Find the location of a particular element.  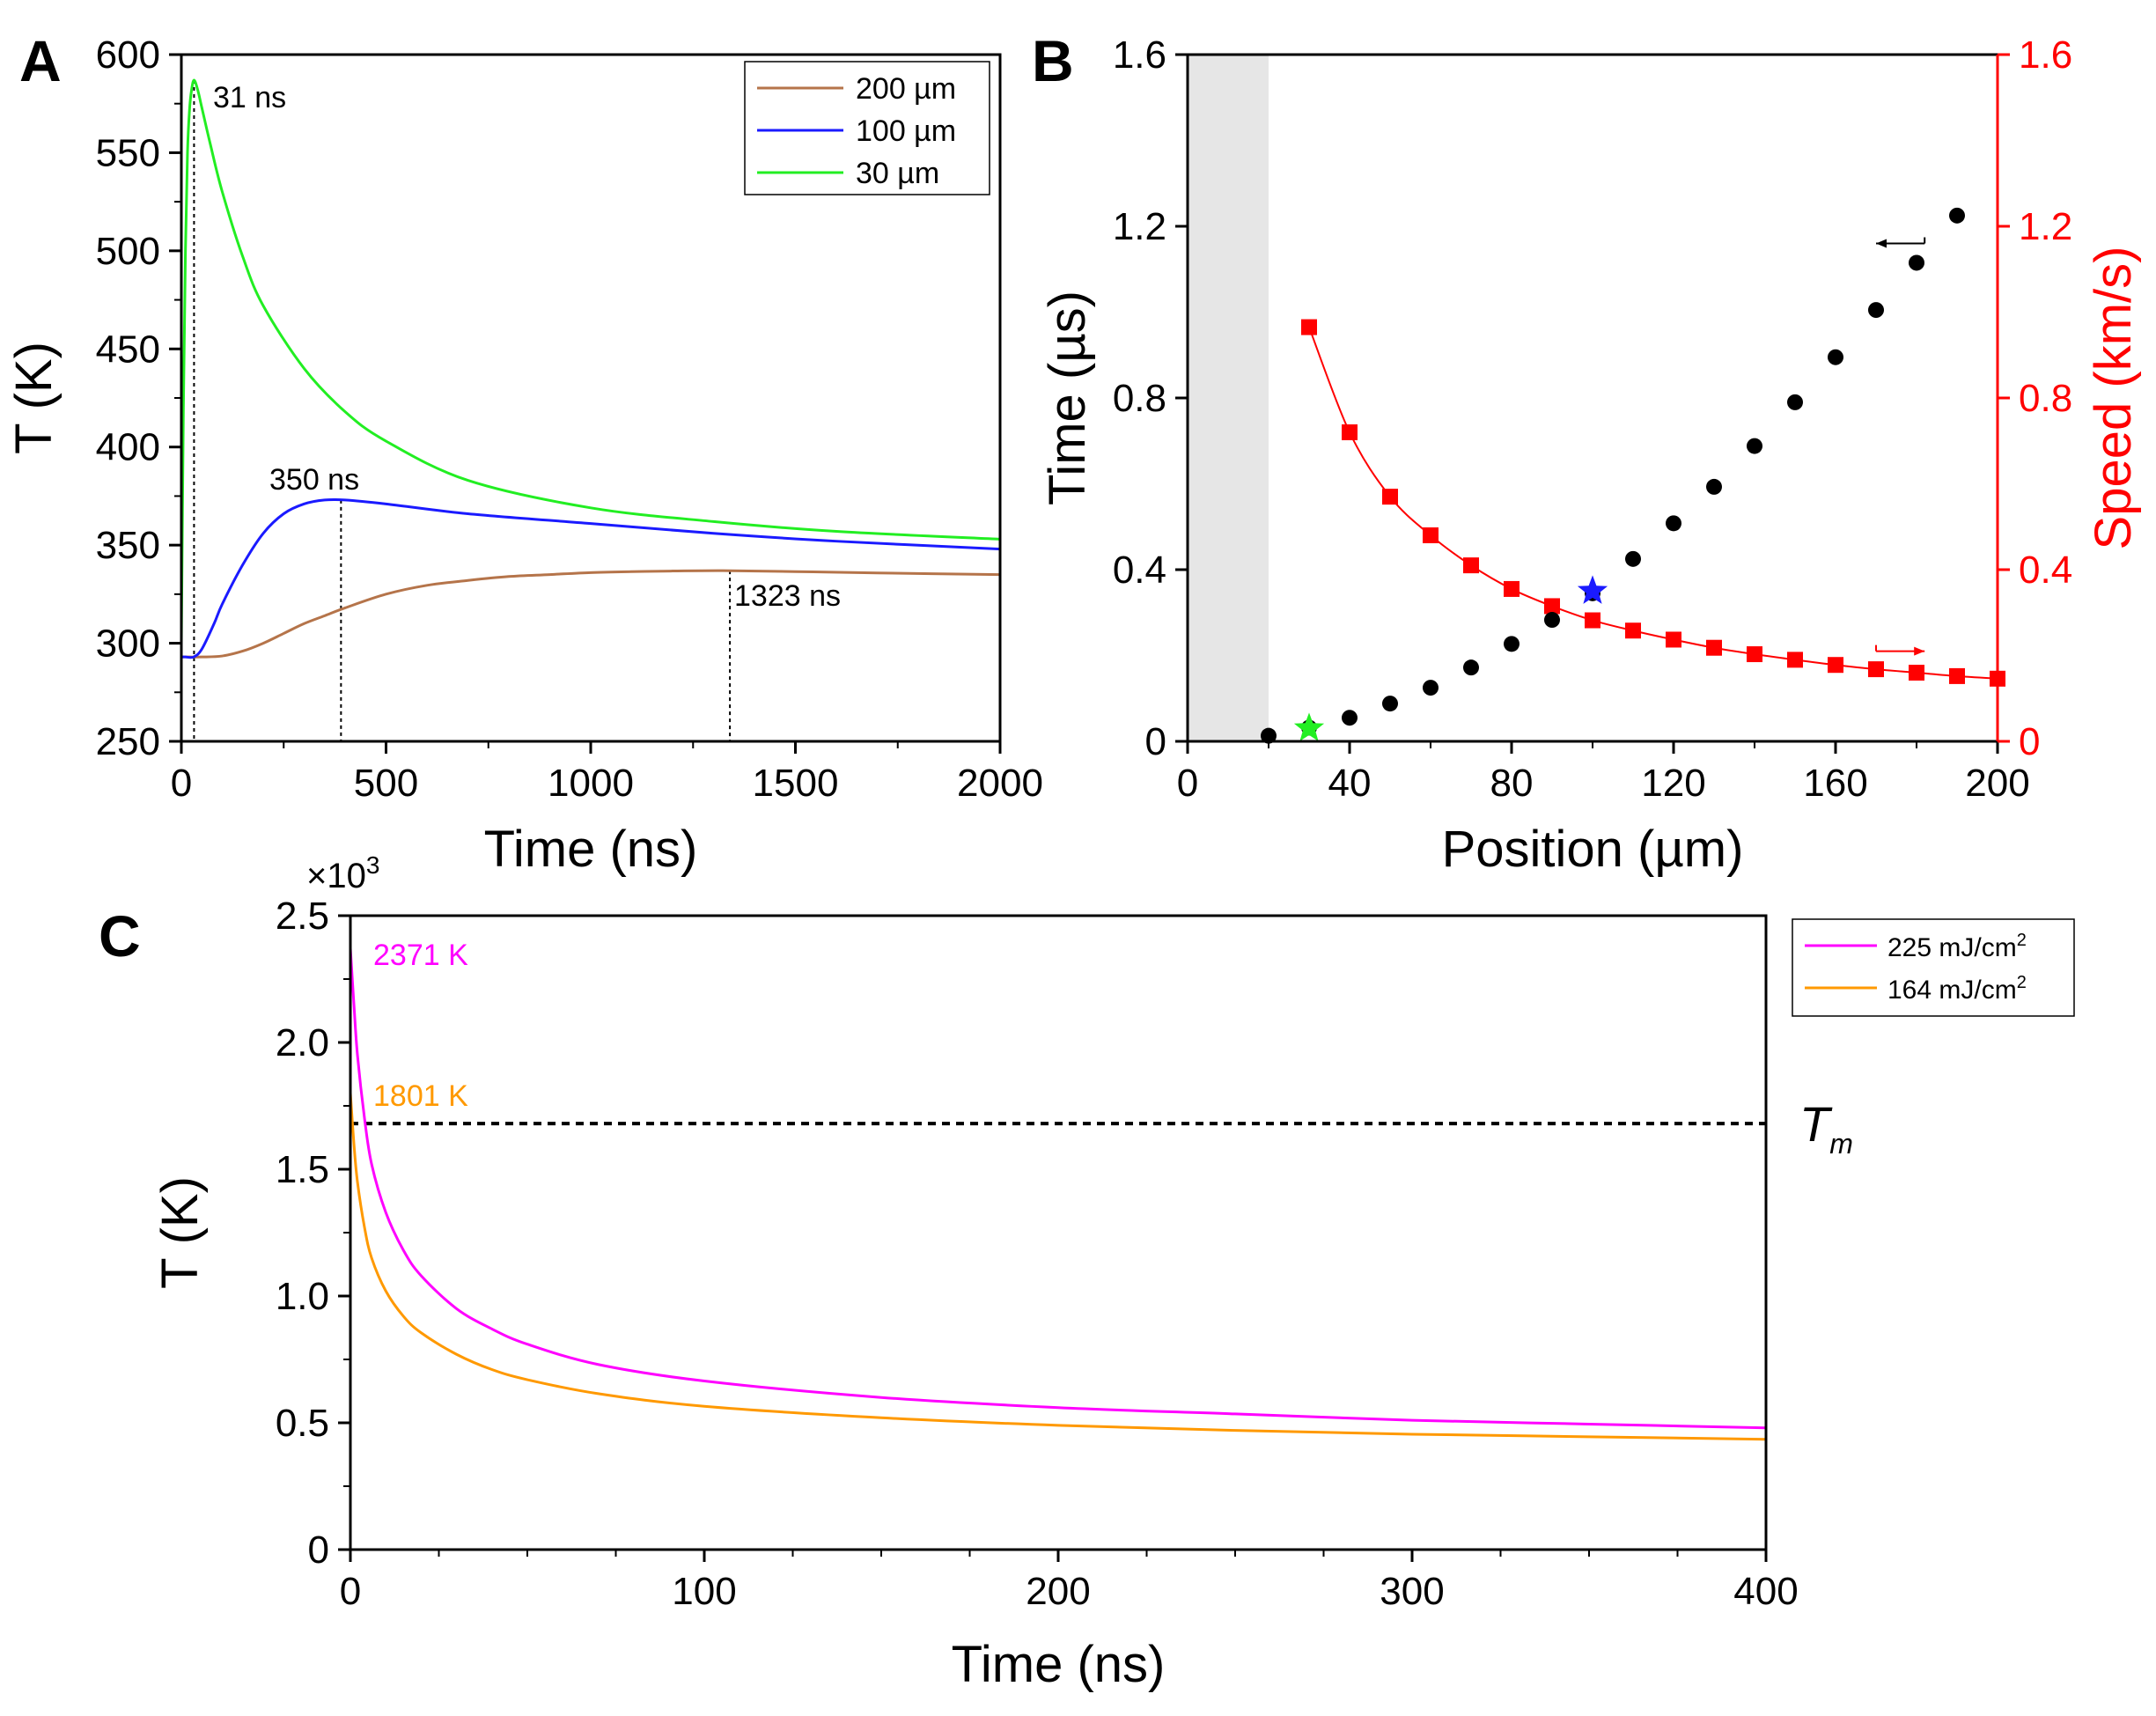

panel-a-y-axis-title: T (K) is located at coordinates (34, 398).